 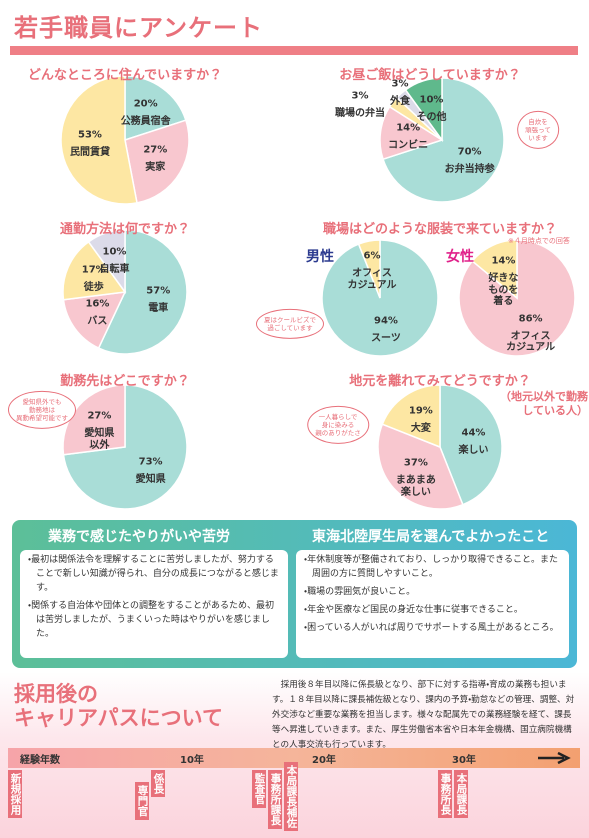 I want to click on annotation: 愛知県外でも 勤務地は 異動希望可能です, so click(x=42, y=410).